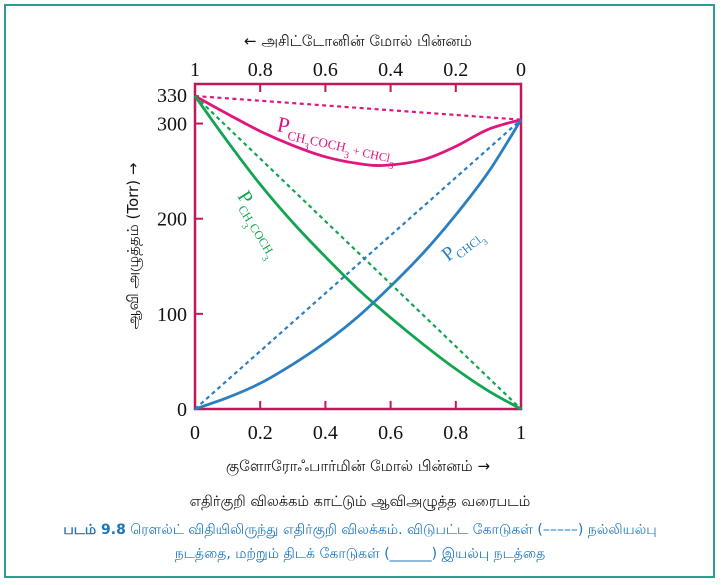 The image size is (723, 585). Describe the element at coordinates (325, 70) in the screenshot. I see `x2-tick-label: 0.6` at that location.